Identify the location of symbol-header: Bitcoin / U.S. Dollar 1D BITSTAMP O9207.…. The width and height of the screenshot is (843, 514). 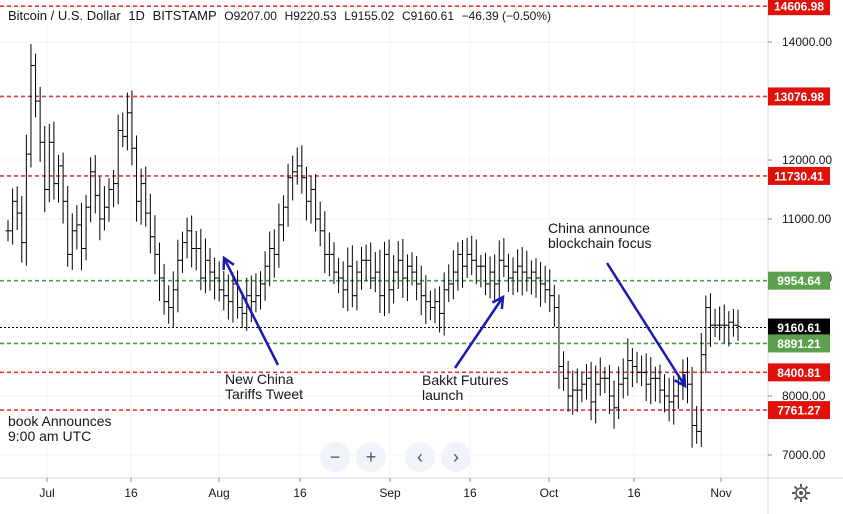
(281, 15).